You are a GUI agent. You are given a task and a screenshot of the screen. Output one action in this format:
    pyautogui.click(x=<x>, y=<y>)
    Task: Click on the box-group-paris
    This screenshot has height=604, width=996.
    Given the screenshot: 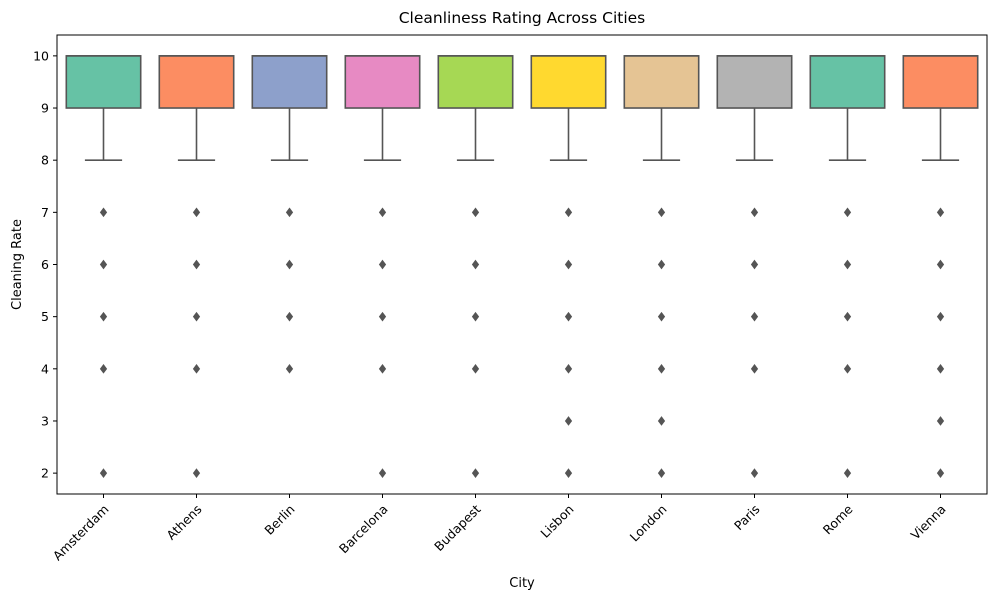 What is the action you would take?
    pyautogui.click(x=754, y=266)
    